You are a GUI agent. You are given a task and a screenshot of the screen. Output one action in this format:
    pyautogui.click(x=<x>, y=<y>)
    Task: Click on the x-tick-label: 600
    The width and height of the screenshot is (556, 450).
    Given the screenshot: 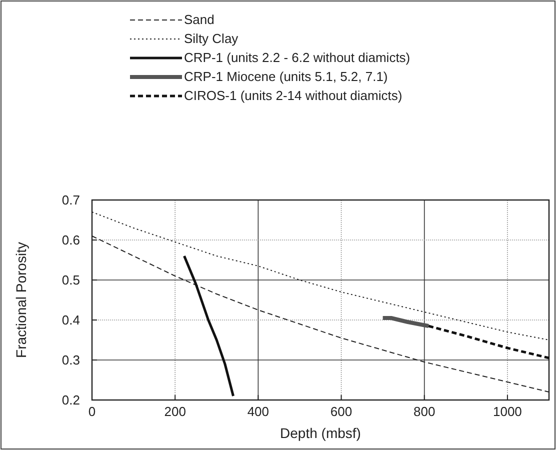 What is the action you would take?
    pyautogui.click(x=341, y=411)
    